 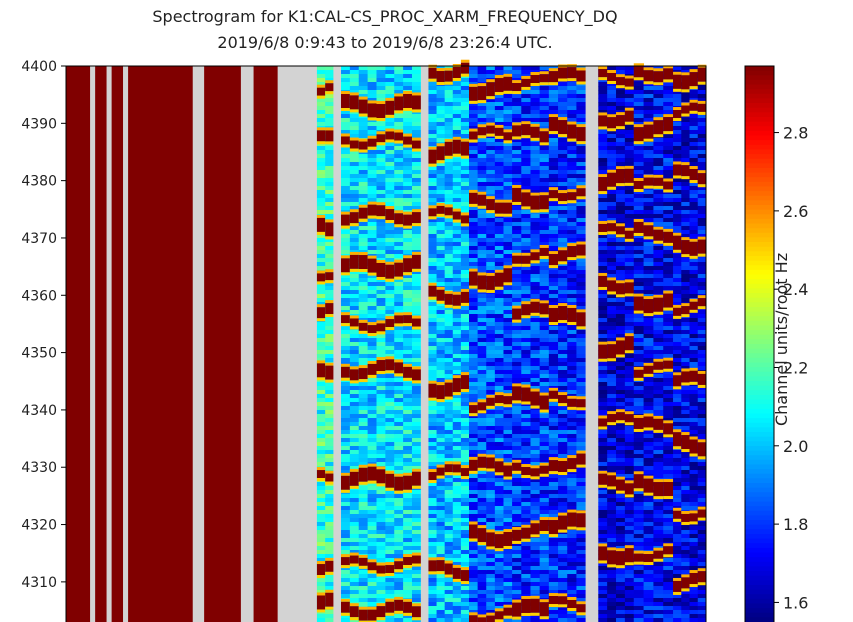 I want to click on spectrogram-column-17-spectrum, so click(x=491, y=344).